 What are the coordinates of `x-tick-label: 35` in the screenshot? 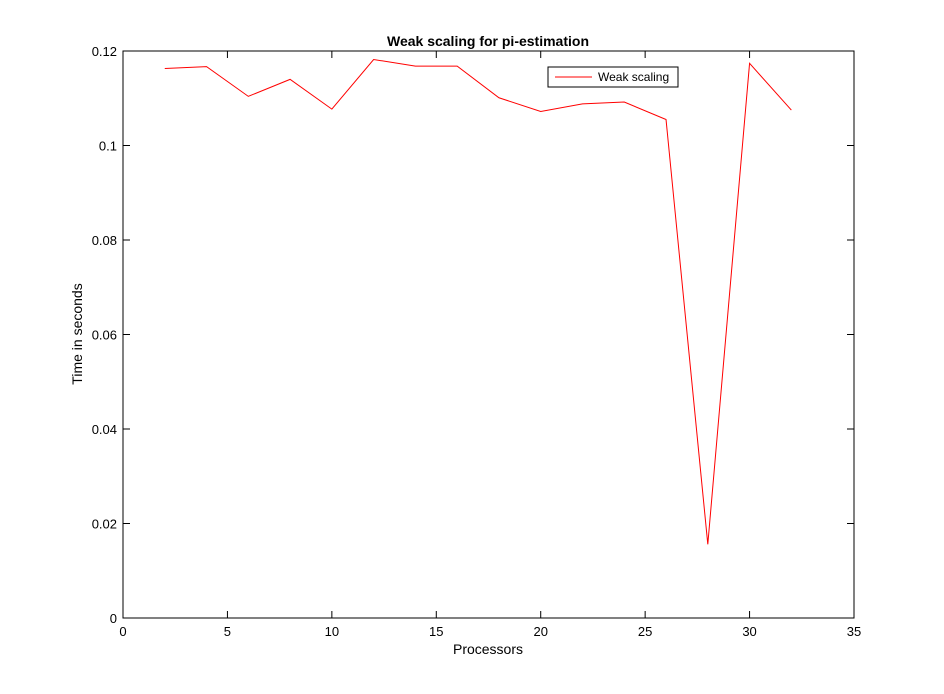 It's located at (854, 631).